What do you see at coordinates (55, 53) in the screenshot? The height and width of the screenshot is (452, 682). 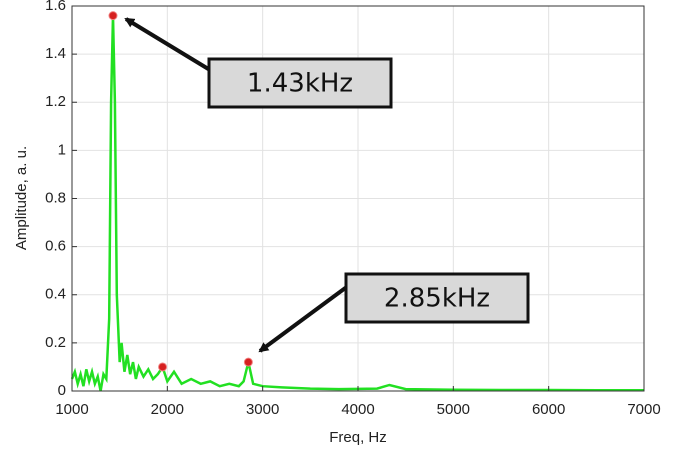 I see `y-tick-label: 1.4` at bounding box center [55, 53].